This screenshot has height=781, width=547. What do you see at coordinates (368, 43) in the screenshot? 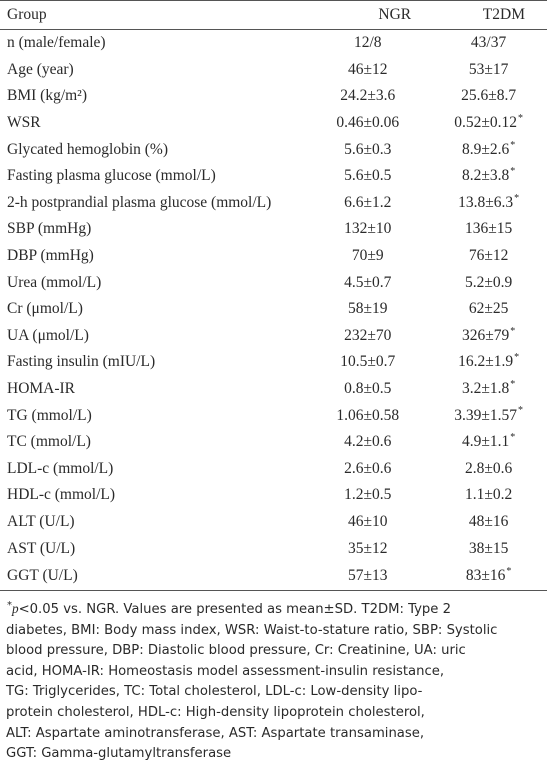
I see `ngr-value: 12/8` at bounding box center [368, 43].